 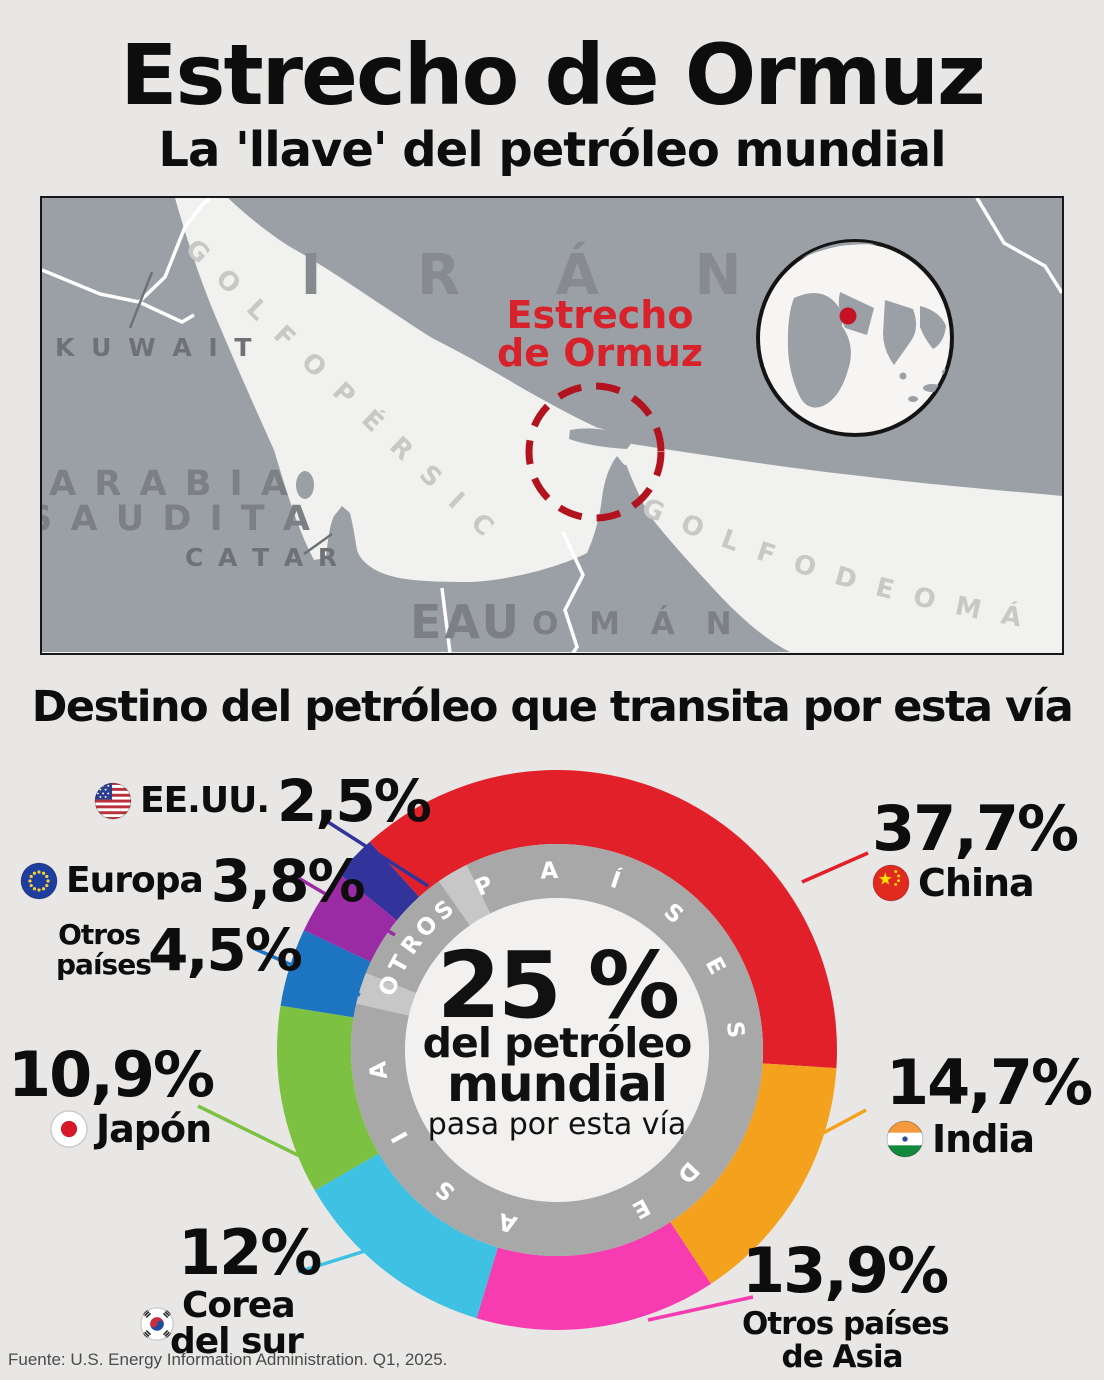 What do you see at coordinates (983, 1139) in the screenshot?
I see `segment-name-india: India` at bounding box center [983, 1139].